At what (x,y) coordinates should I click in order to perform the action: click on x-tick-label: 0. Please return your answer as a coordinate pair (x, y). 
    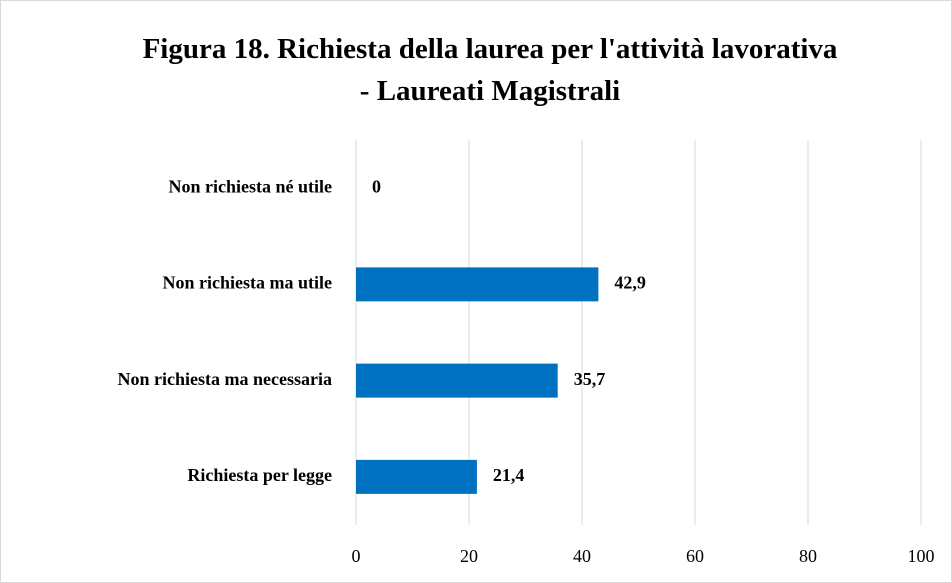
    Looking at the image, I should click on (356, 556).